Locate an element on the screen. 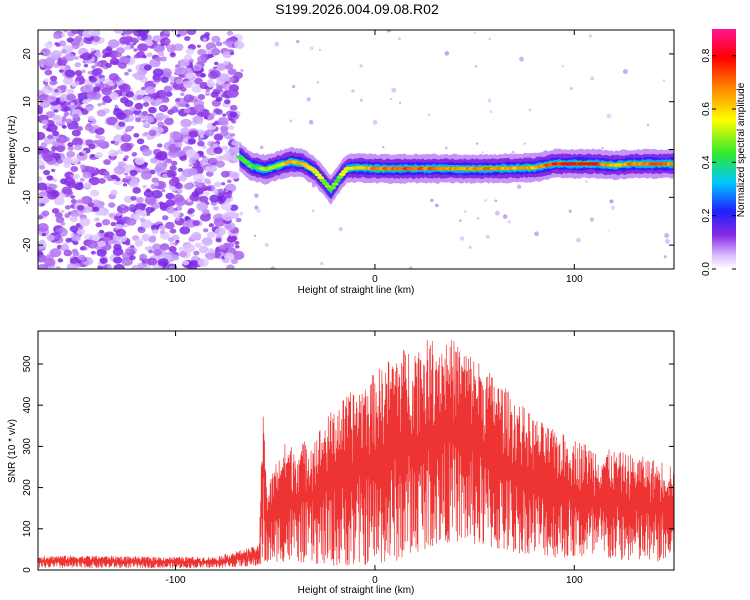 The height and width of the screenshot is (600, 750). snr-ytick-label: 400 is located at coordinates (27, 404).